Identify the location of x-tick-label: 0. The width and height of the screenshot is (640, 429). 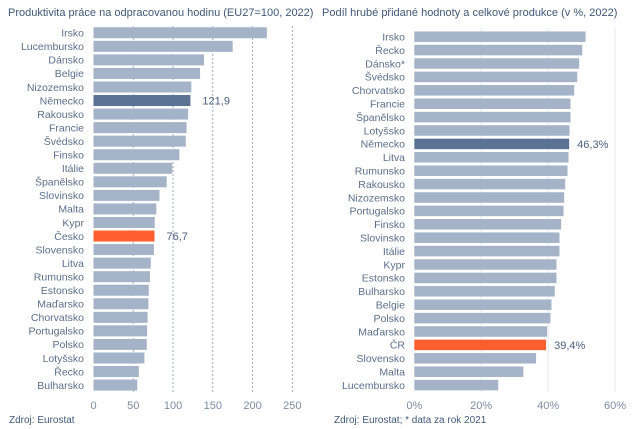
(93, 406).